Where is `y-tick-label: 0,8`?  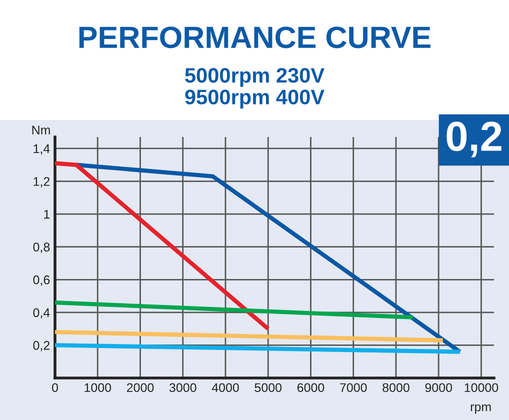 y-tick-label: 0,8 is located at coordinates (41, 247).